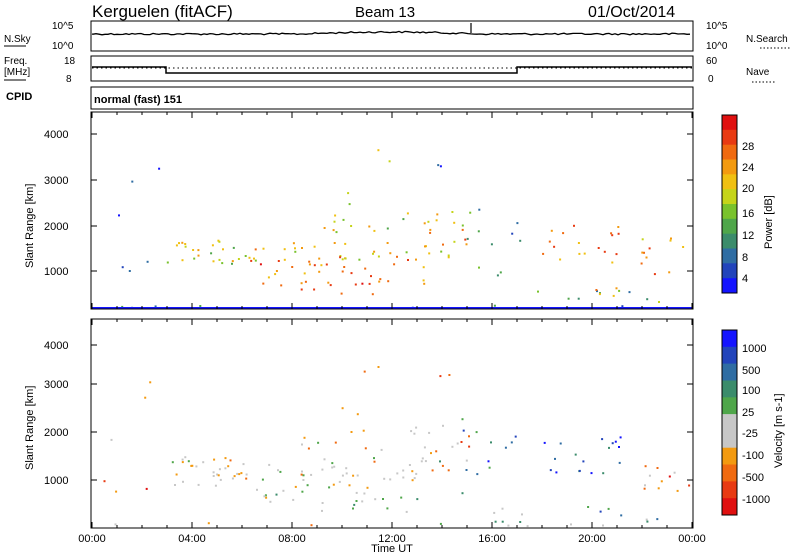  I want to click on vel-cb-tick-neg25: -25, so click(750, 434).